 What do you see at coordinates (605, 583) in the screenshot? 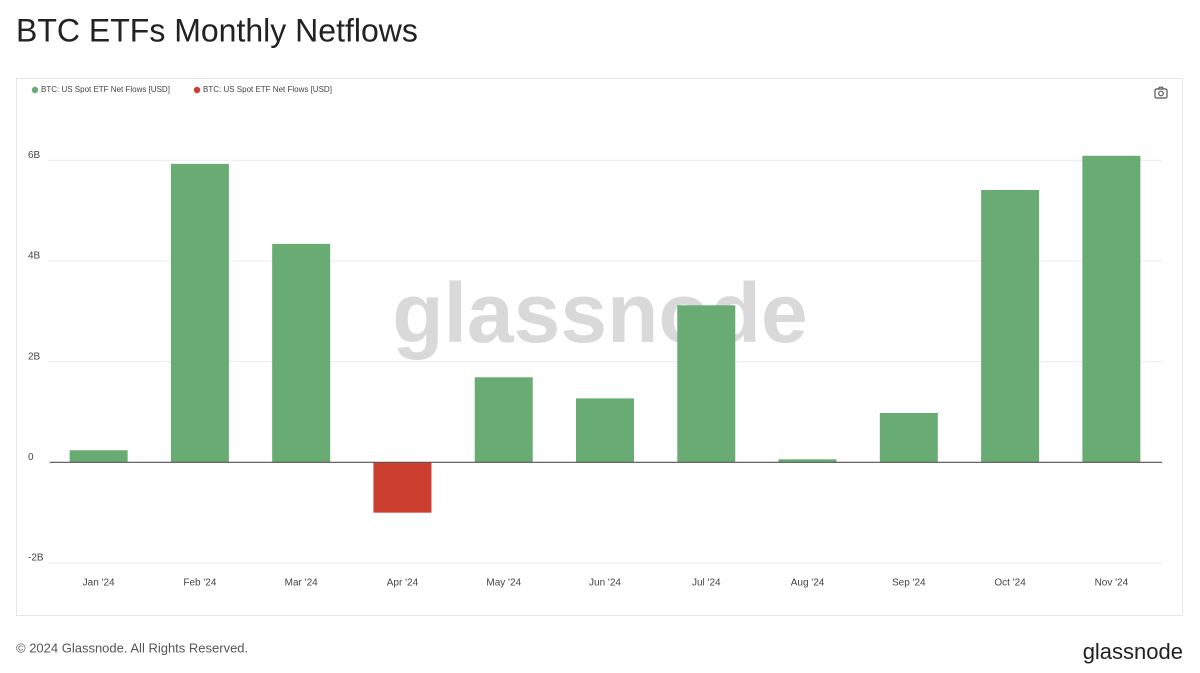
I see `x-tick-label: Jun '24` at bounding box center [605, 583].